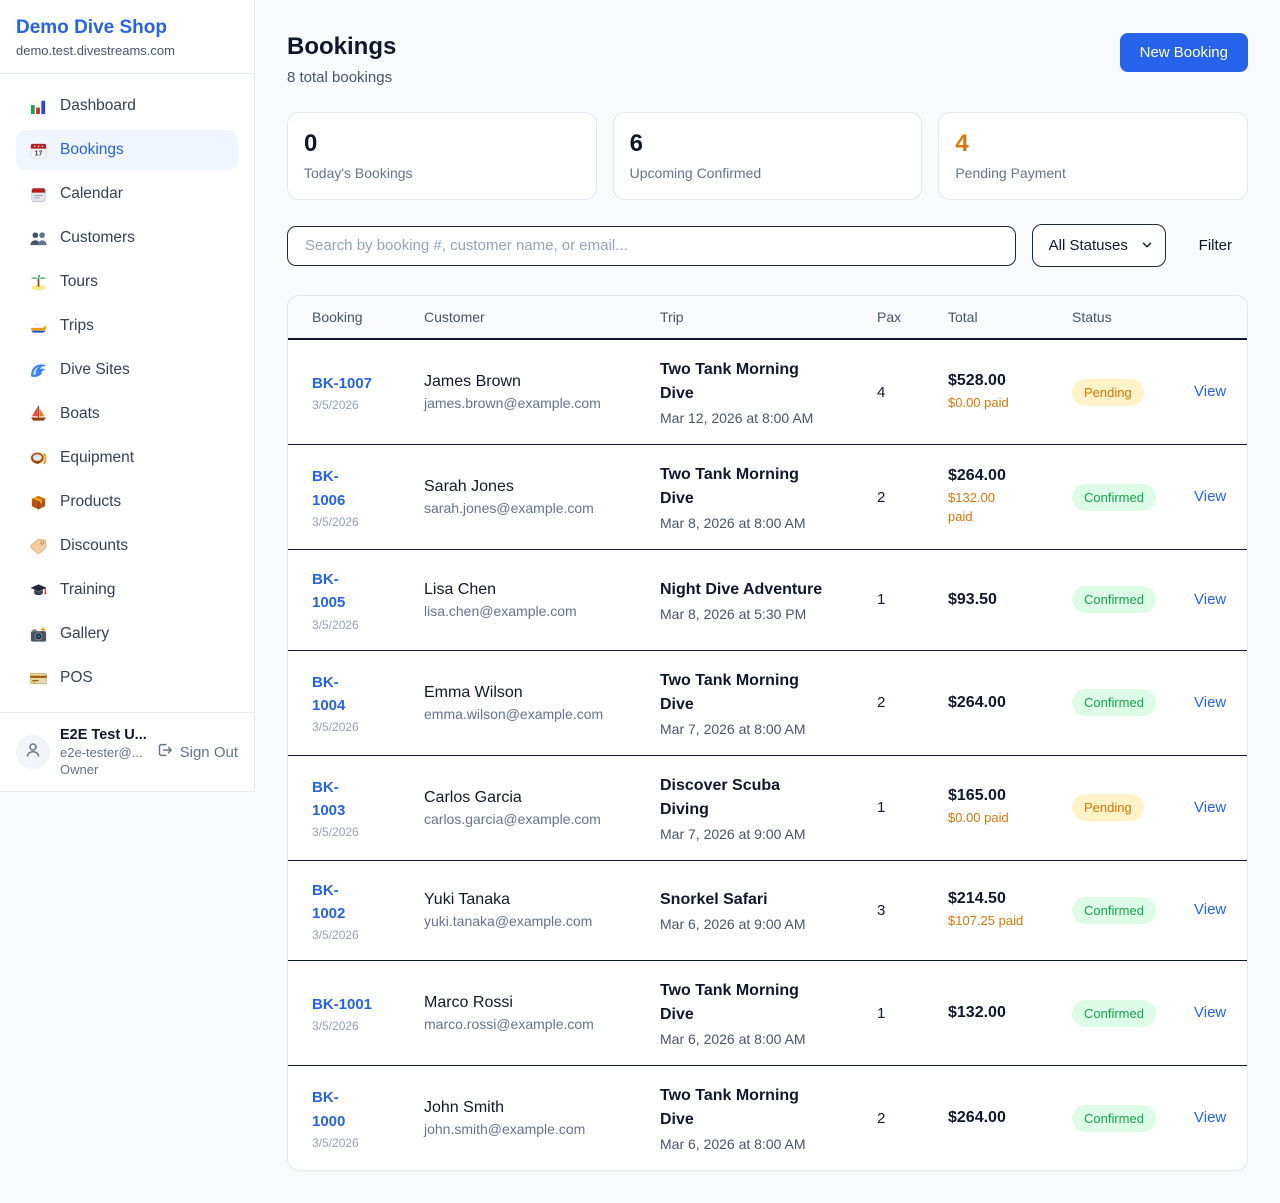 The height and width of the screenshot is (1203, 1280). What do you see at coordinates (1092, 317) in the screenshot?
I see `column-header: Status` at bounding box center [1092, 317].